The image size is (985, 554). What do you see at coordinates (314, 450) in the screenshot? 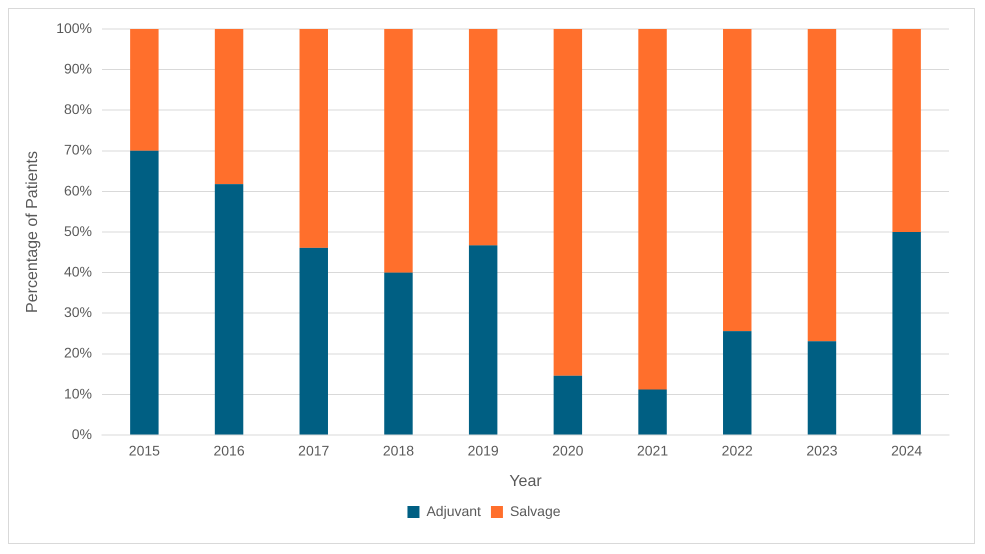
I see `x-tick-label: 2017` at bounding box center [314, 450].